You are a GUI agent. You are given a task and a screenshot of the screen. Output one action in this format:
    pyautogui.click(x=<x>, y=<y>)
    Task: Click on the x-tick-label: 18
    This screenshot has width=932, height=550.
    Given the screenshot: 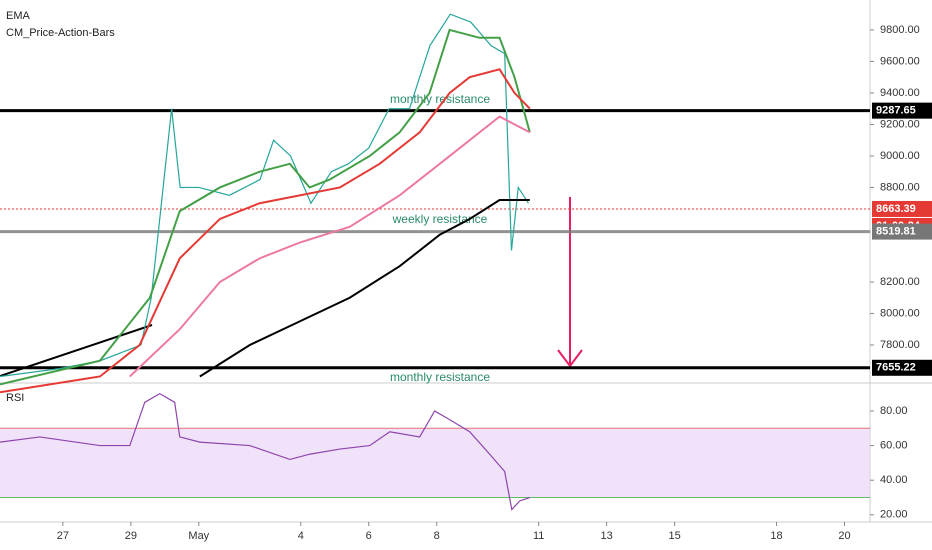 What is the action you would take?
    pyautogui.click(x=776, y=536)
    